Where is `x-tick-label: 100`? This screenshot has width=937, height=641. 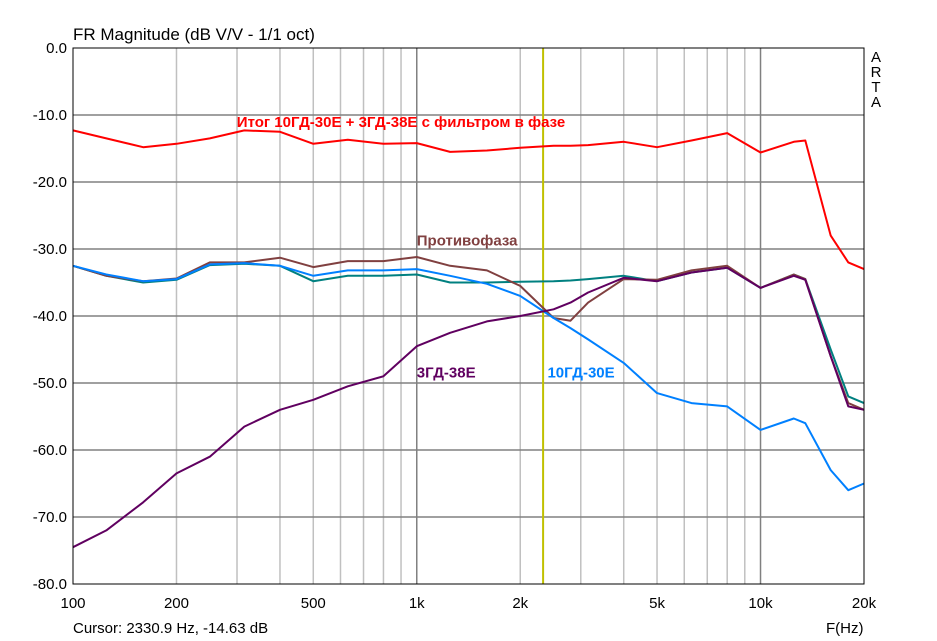 x-tick-label: 100 is located at coordinates (72, 603).